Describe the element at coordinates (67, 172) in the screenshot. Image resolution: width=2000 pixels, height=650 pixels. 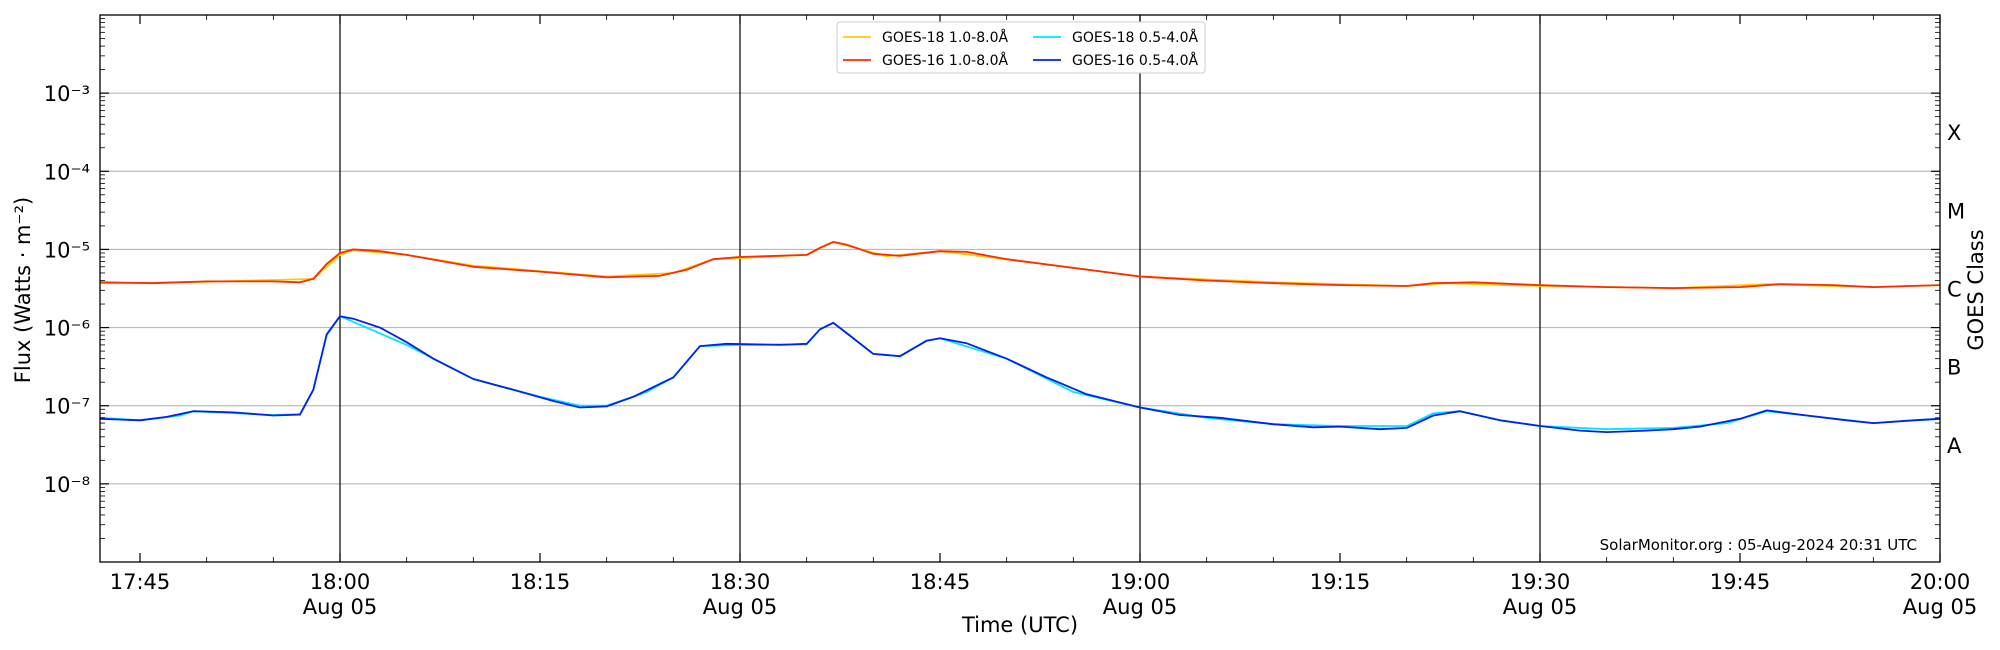
I see `y-tick-label: 10⁻⁴` at that location.